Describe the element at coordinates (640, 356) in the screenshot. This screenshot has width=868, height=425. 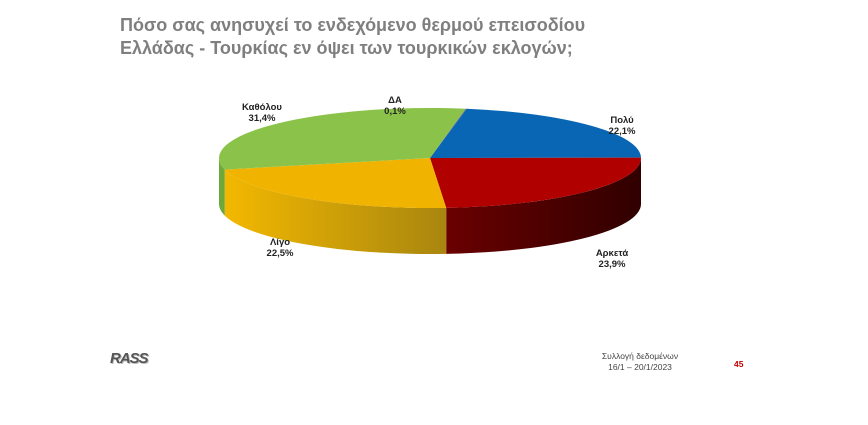
I see `source-line-1: Συλλογή δεδομένων` at that location.